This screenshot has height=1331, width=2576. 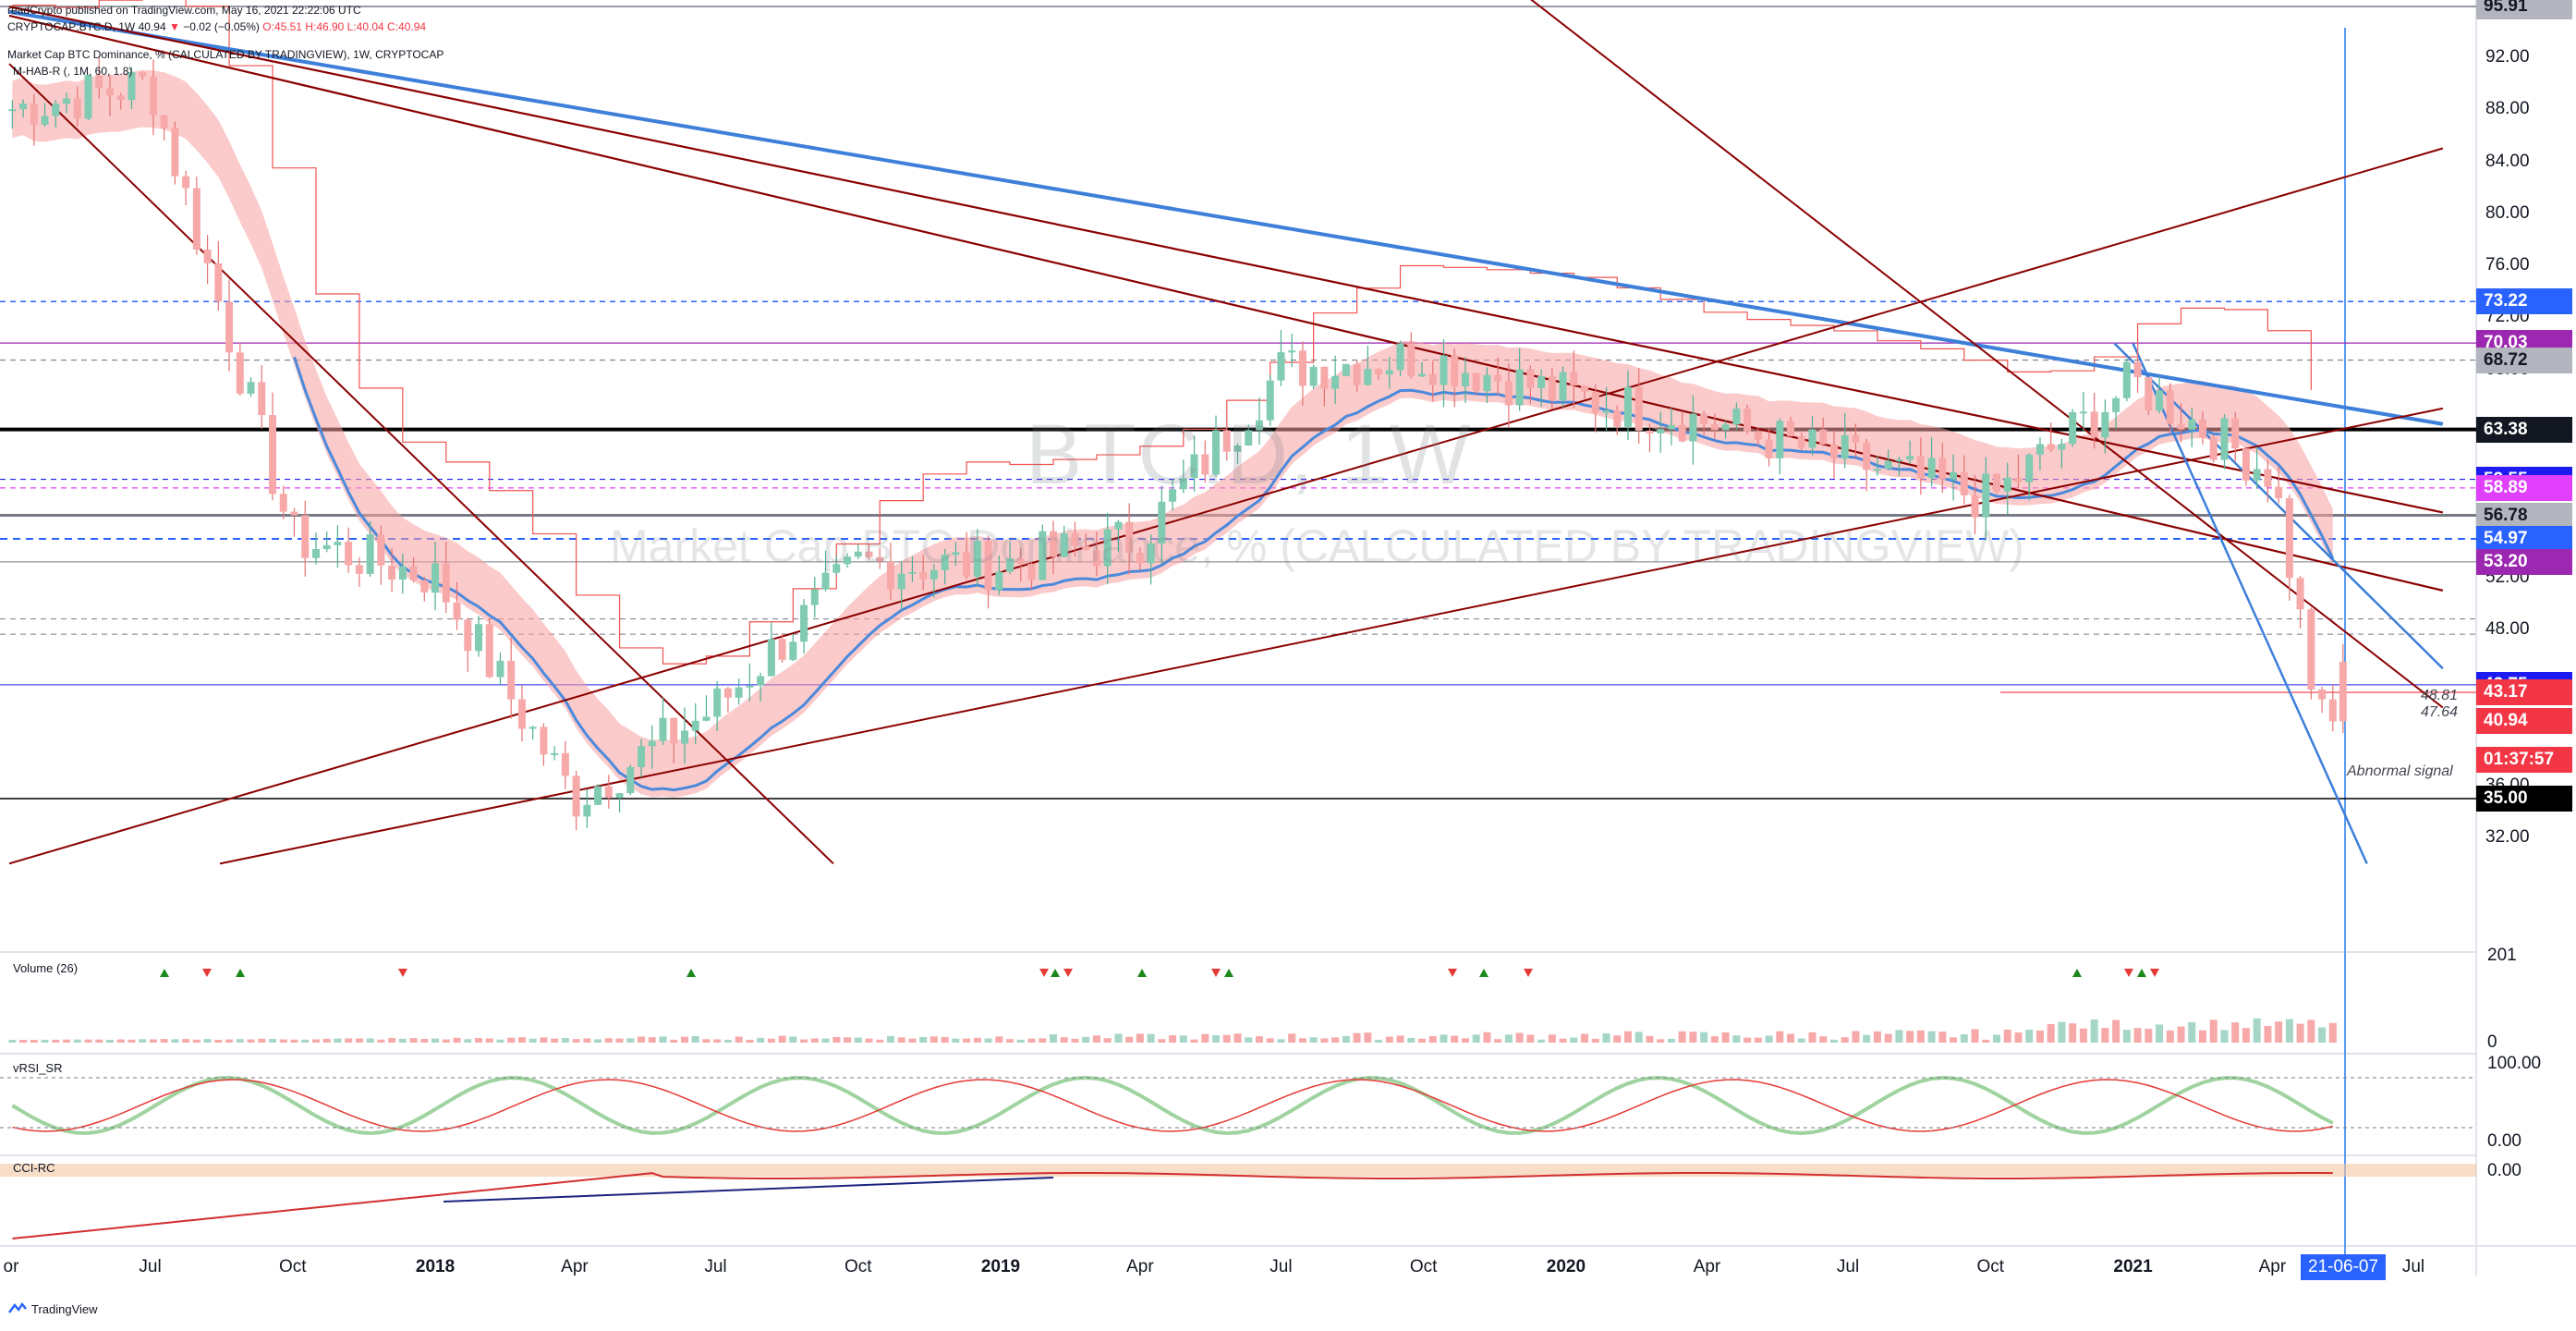 I want to click on price-tag: 73.22, so click(x=2524, y=302).